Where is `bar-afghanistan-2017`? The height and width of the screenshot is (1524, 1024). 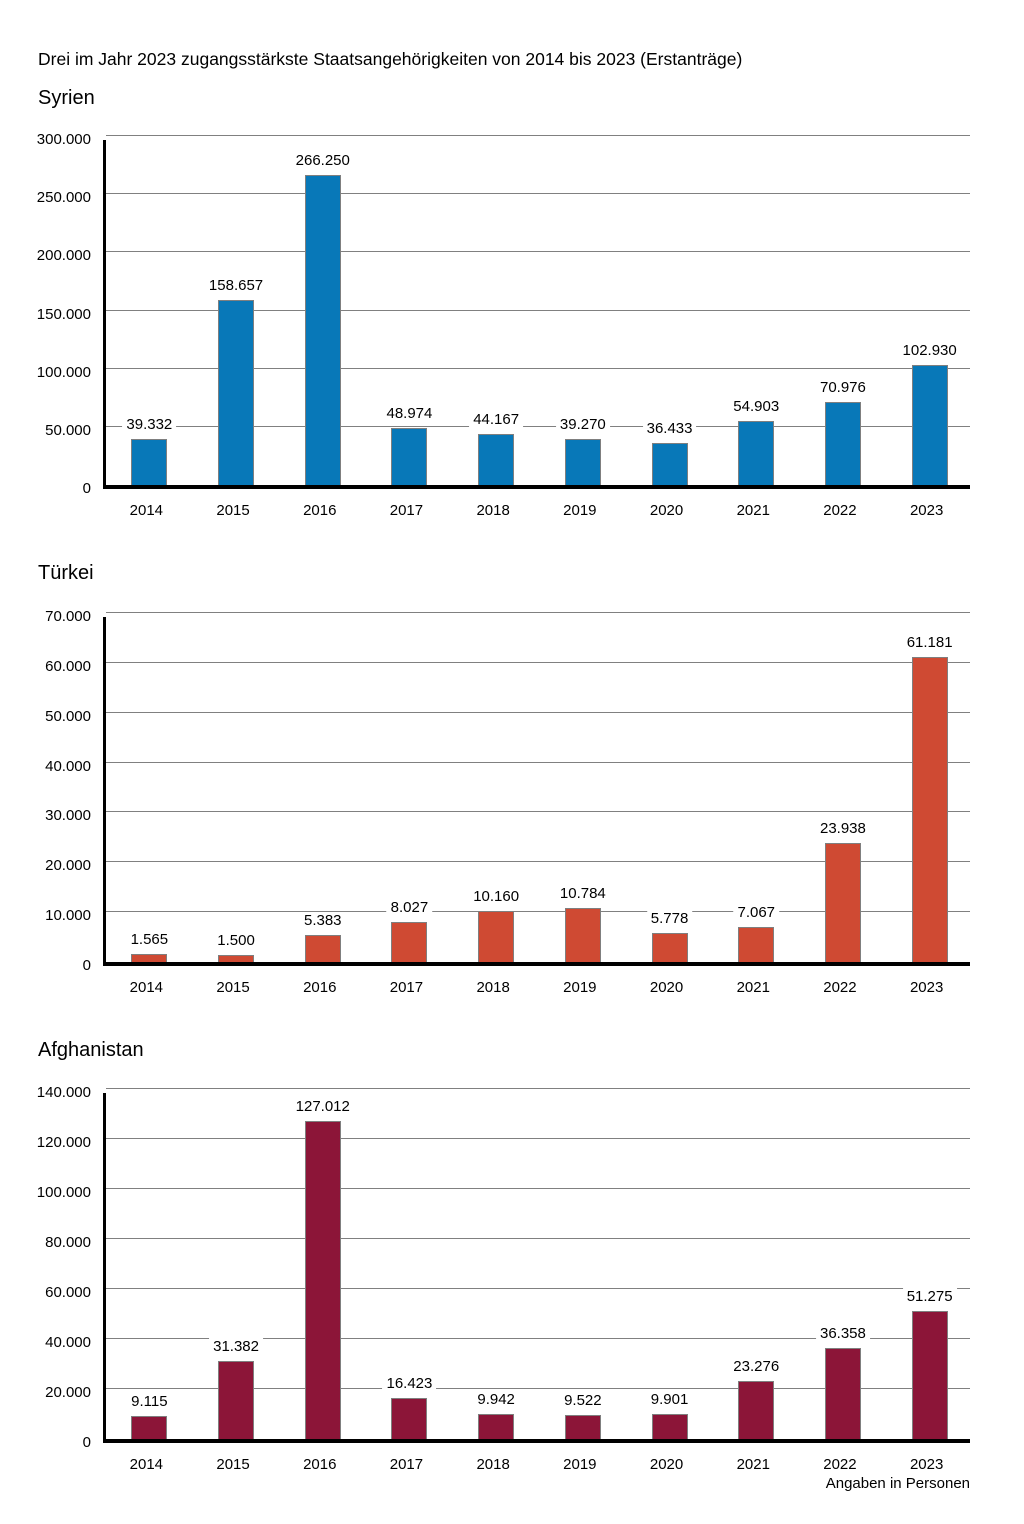
bar-afghanistan-2017 is located at coordinates (409, 1418).